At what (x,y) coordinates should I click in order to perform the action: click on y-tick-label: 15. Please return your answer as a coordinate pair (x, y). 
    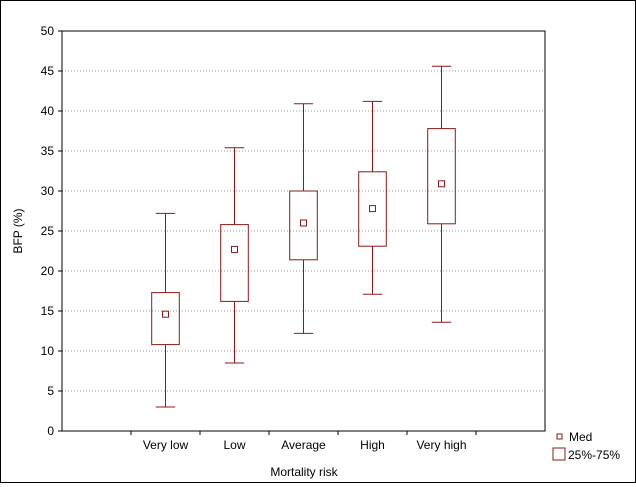
    Looking at the image, I should click on (48, 311).